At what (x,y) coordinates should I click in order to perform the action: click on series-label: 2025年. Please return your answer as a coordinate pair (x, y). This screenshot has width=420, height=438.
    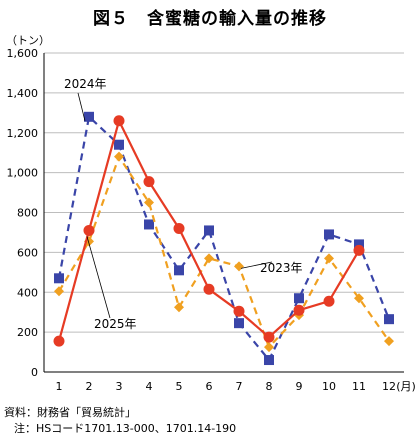
    Looking at the image, I should click on (115, 324).